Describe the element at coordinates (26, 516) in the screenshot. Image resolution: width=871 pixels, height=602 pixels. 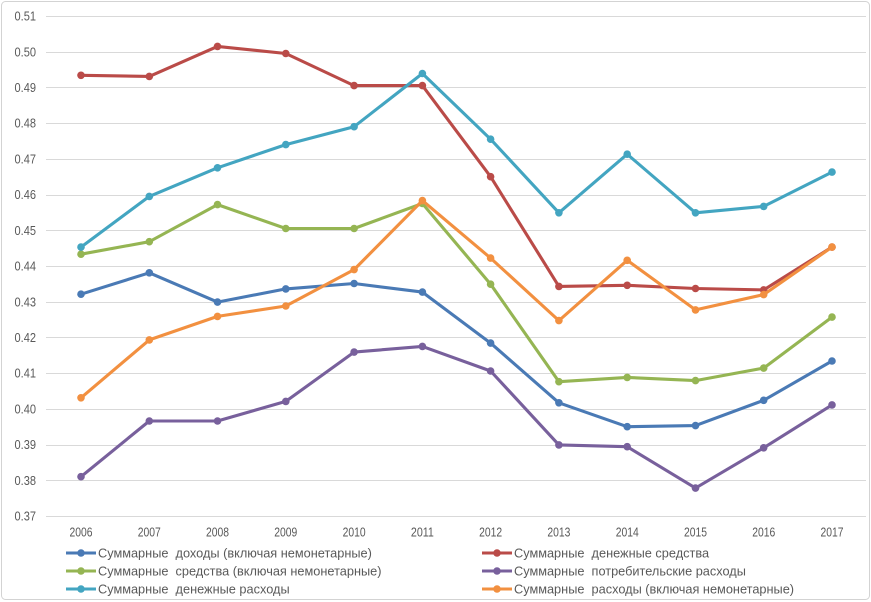
I see `svg-text: 0.37` at that location.